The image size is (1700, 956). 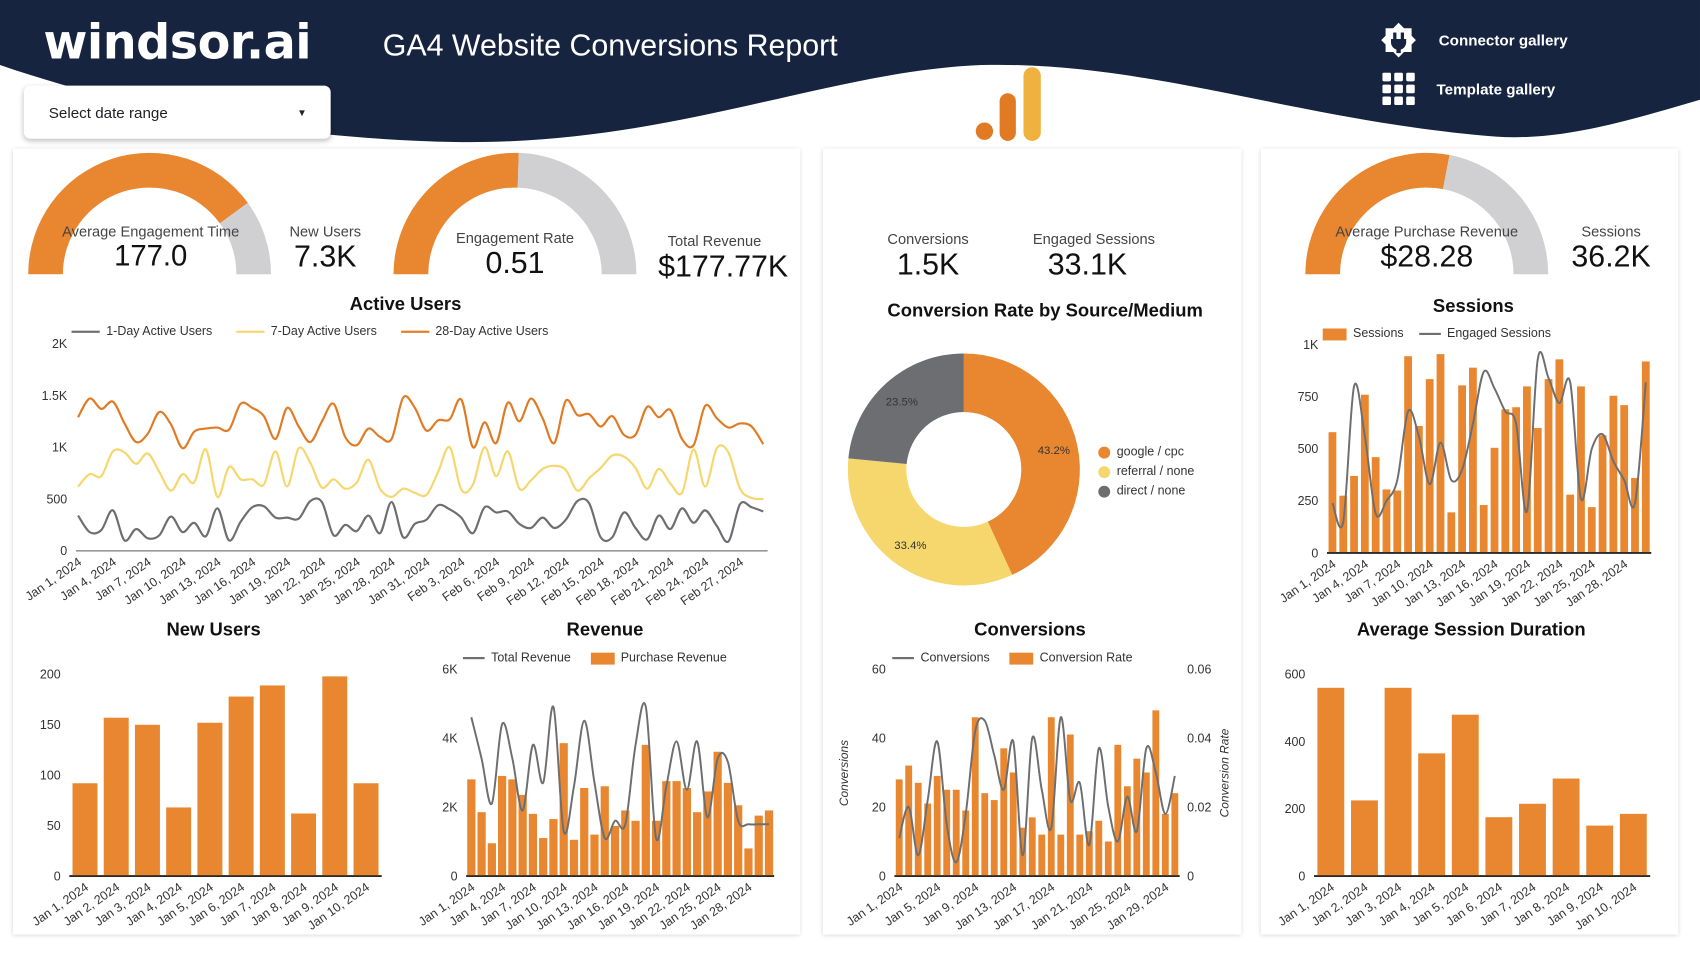 I want to click on legend-item: 1-Day Active Users, so click(x=141, y=331).